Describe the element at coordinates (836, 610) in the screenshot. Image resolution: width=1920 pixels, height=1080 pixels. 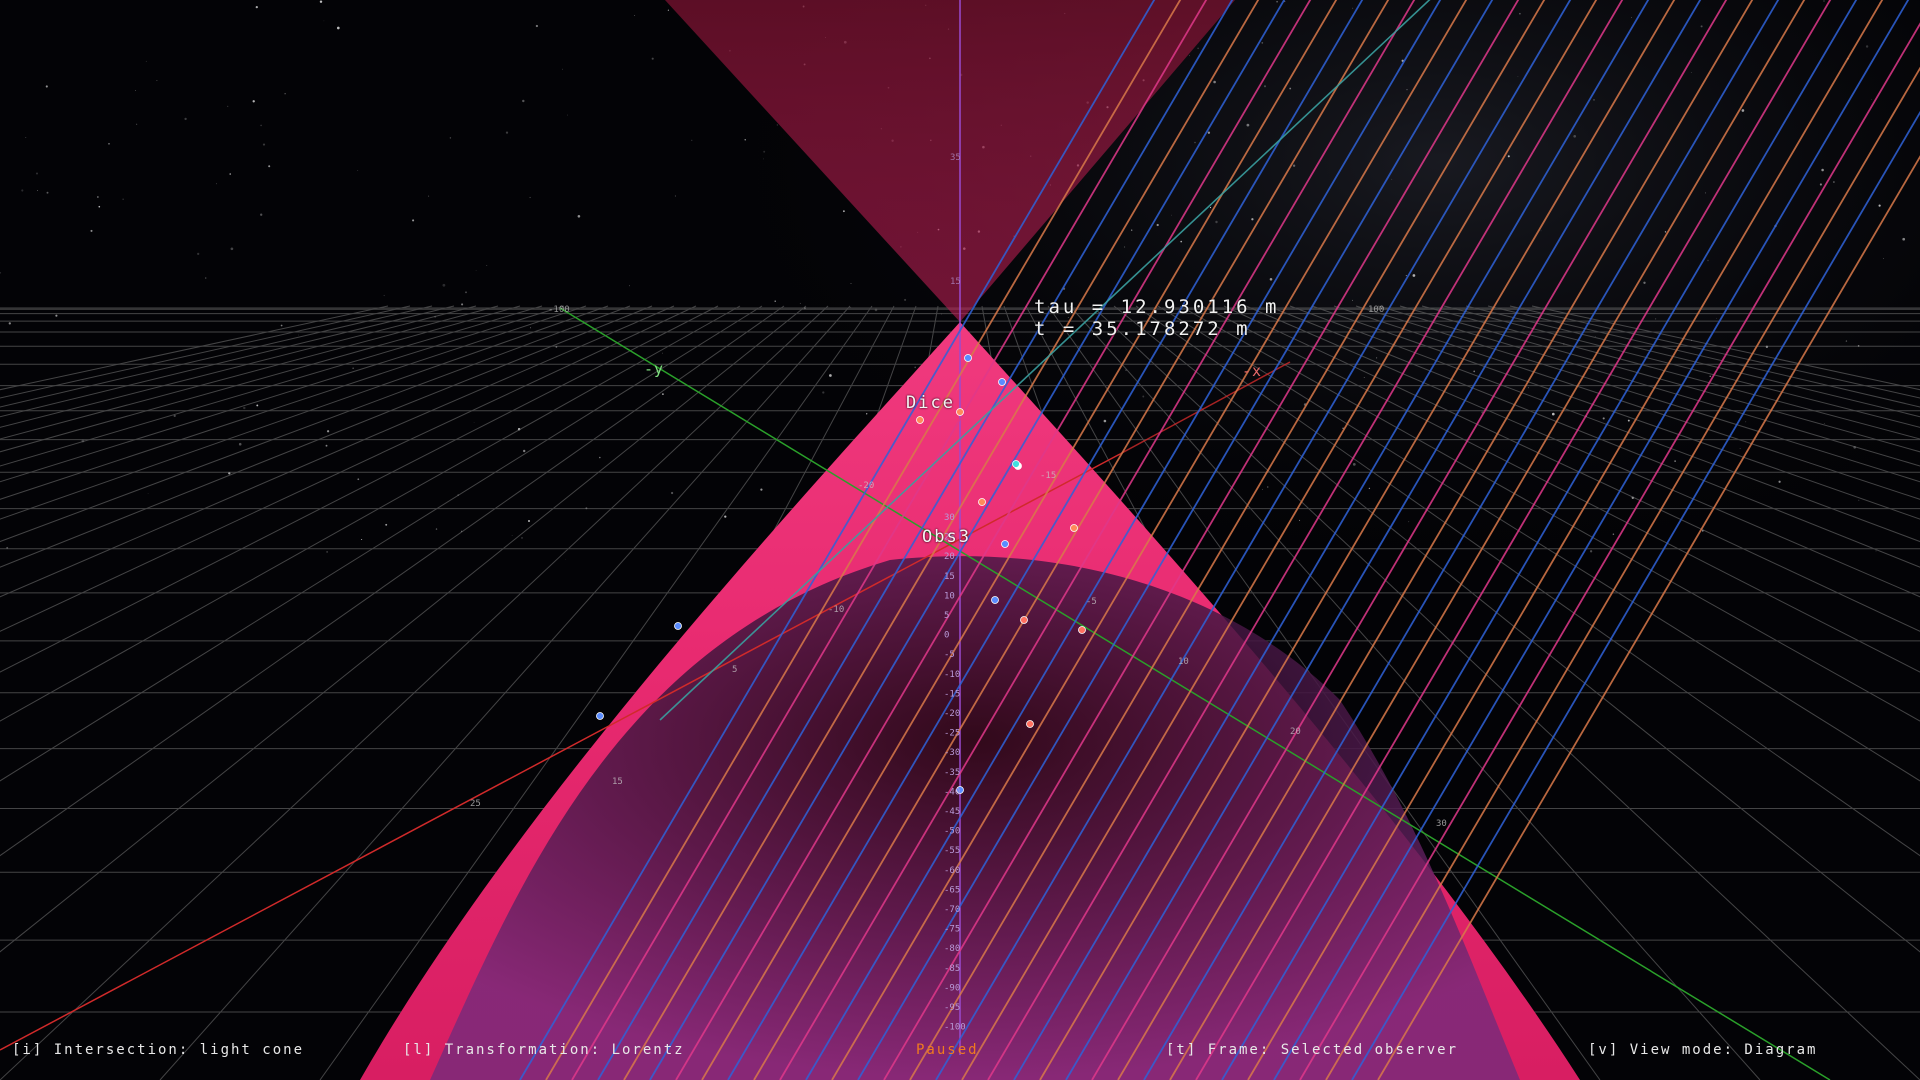
I see `spatial-tick-label: -10` at that location.